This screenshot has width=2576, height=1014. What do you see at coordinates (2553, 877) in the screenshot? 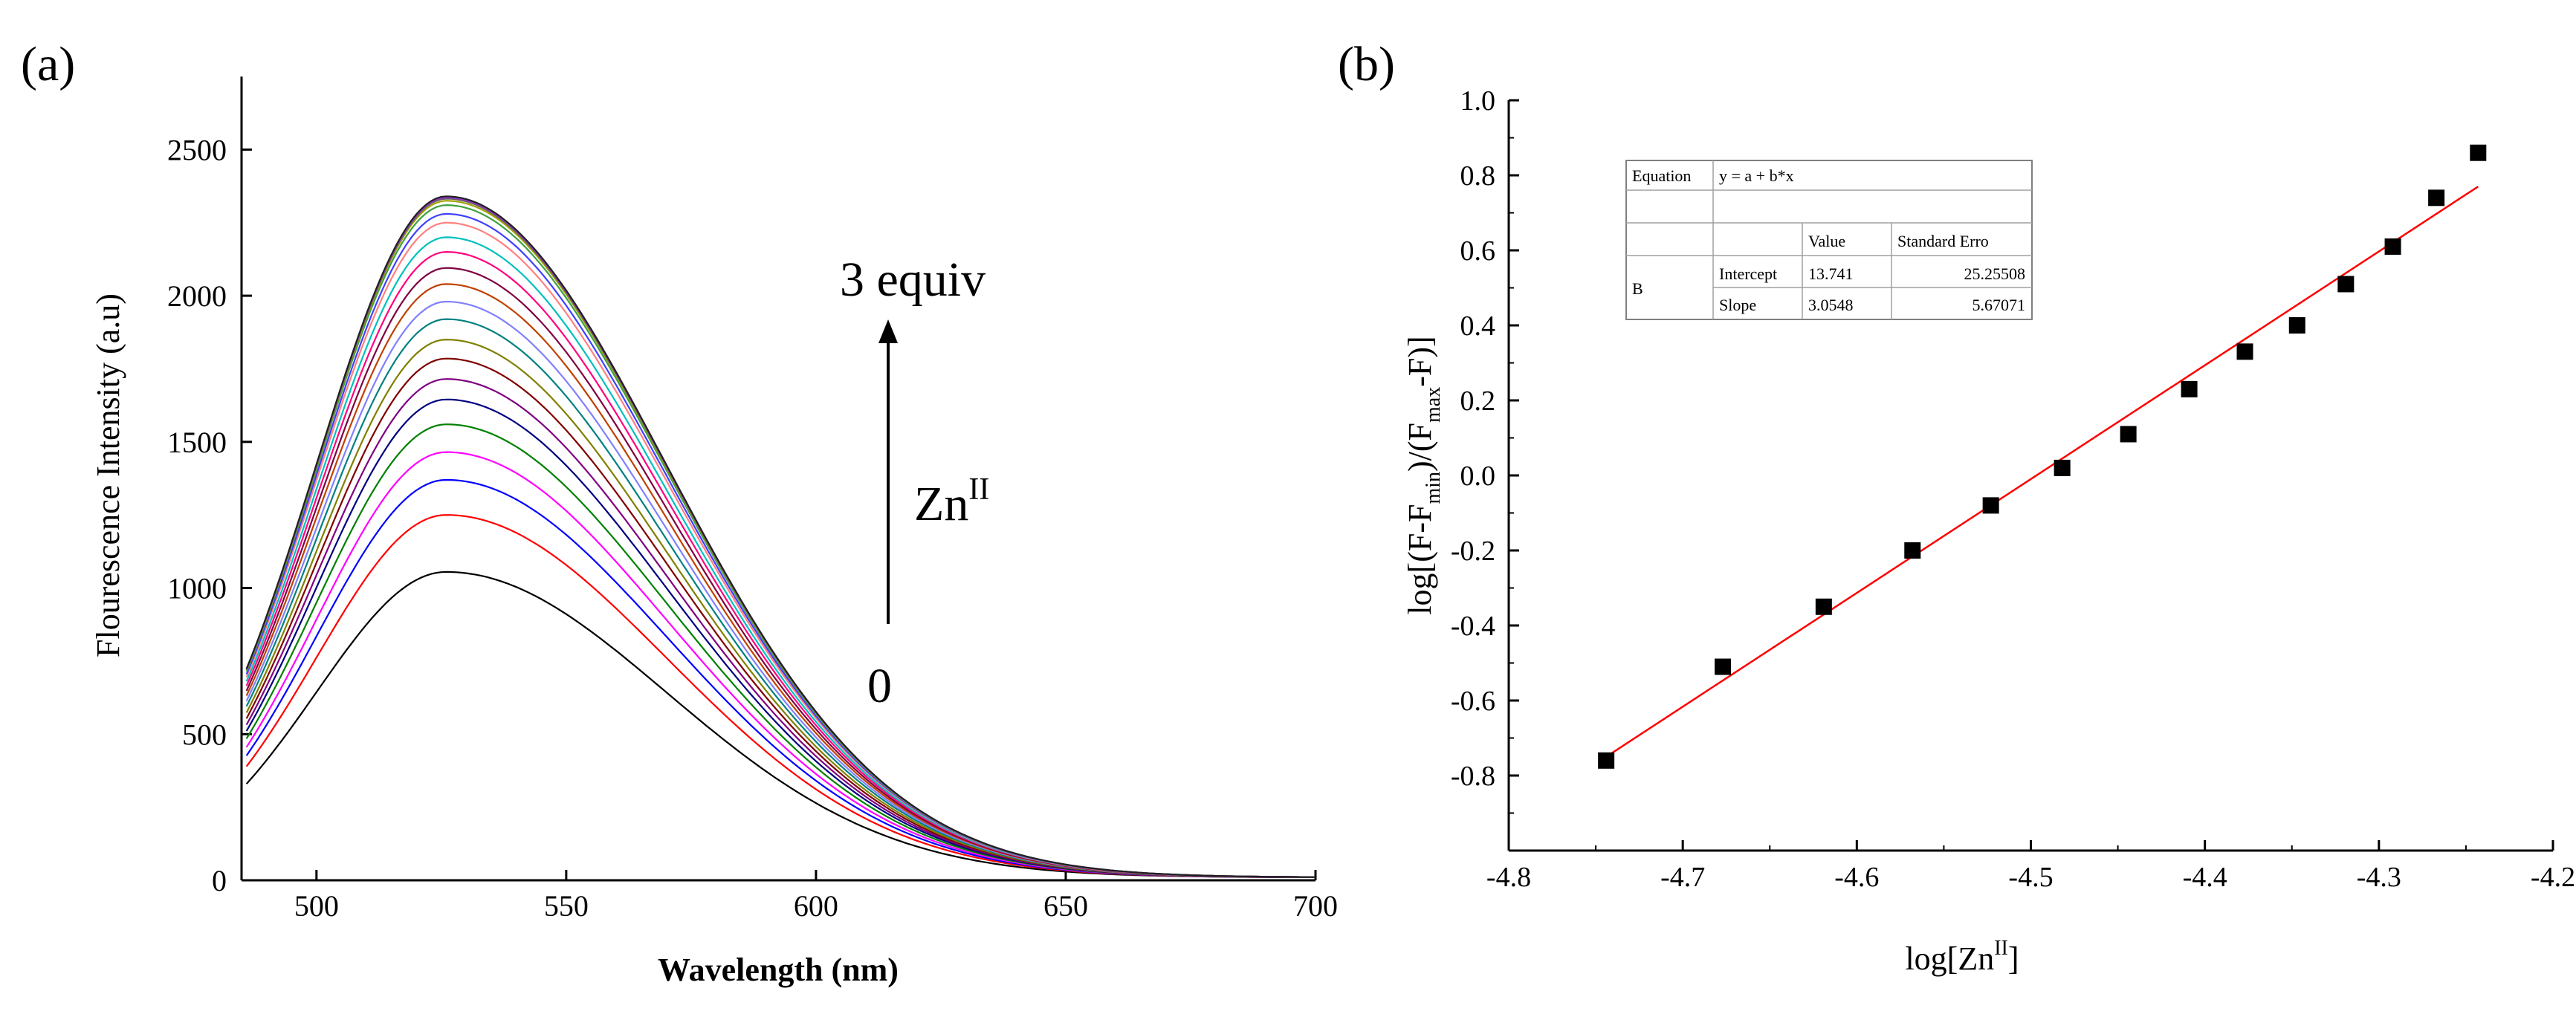
I see `b-x-tick-label: -4.2` at bounding box center [2553, 877].